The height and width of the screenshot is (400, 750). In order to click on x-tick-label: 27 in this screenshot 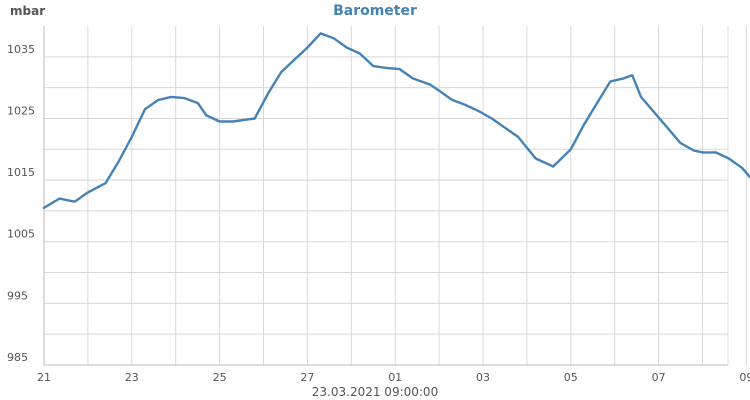, I will do `click(307, 377)`.